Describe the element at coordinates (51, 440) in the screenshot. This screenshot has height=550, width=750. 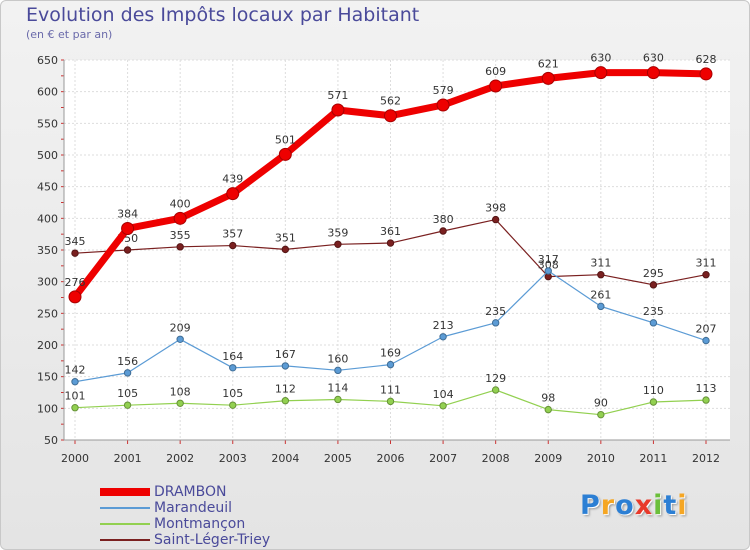
I see `y-tick-label: 50` at that location.